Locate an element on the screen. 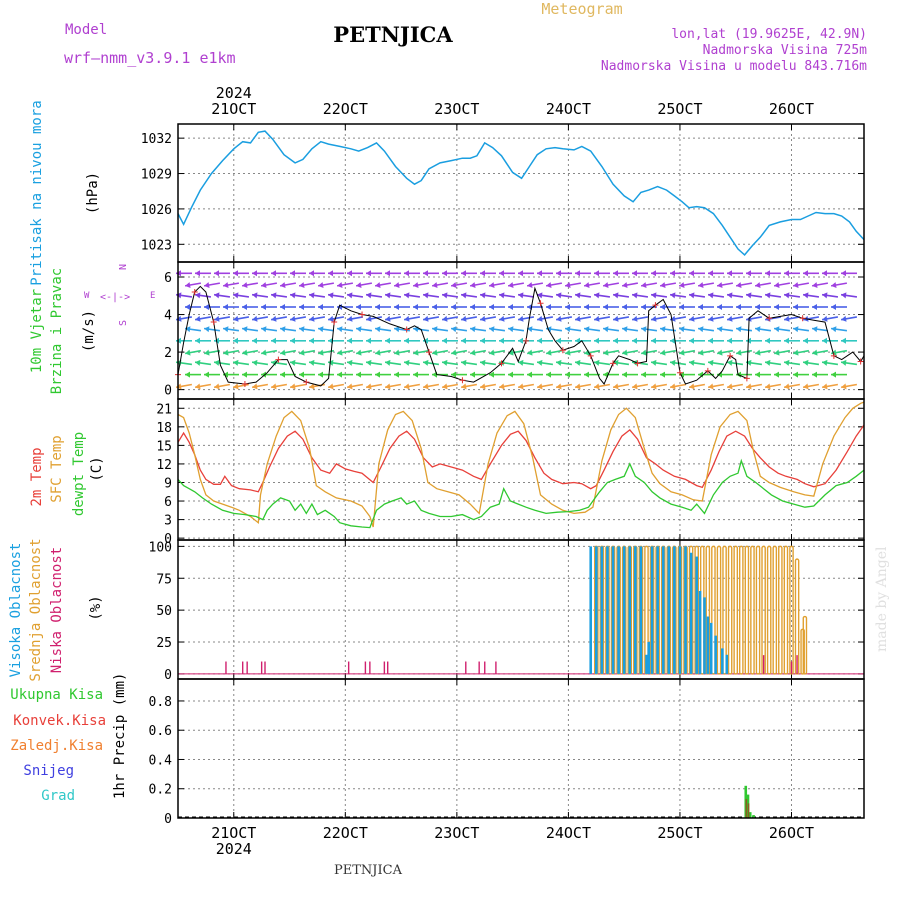 The image size is (900, 900). dewpt-line is located at coordinates (521, 493).